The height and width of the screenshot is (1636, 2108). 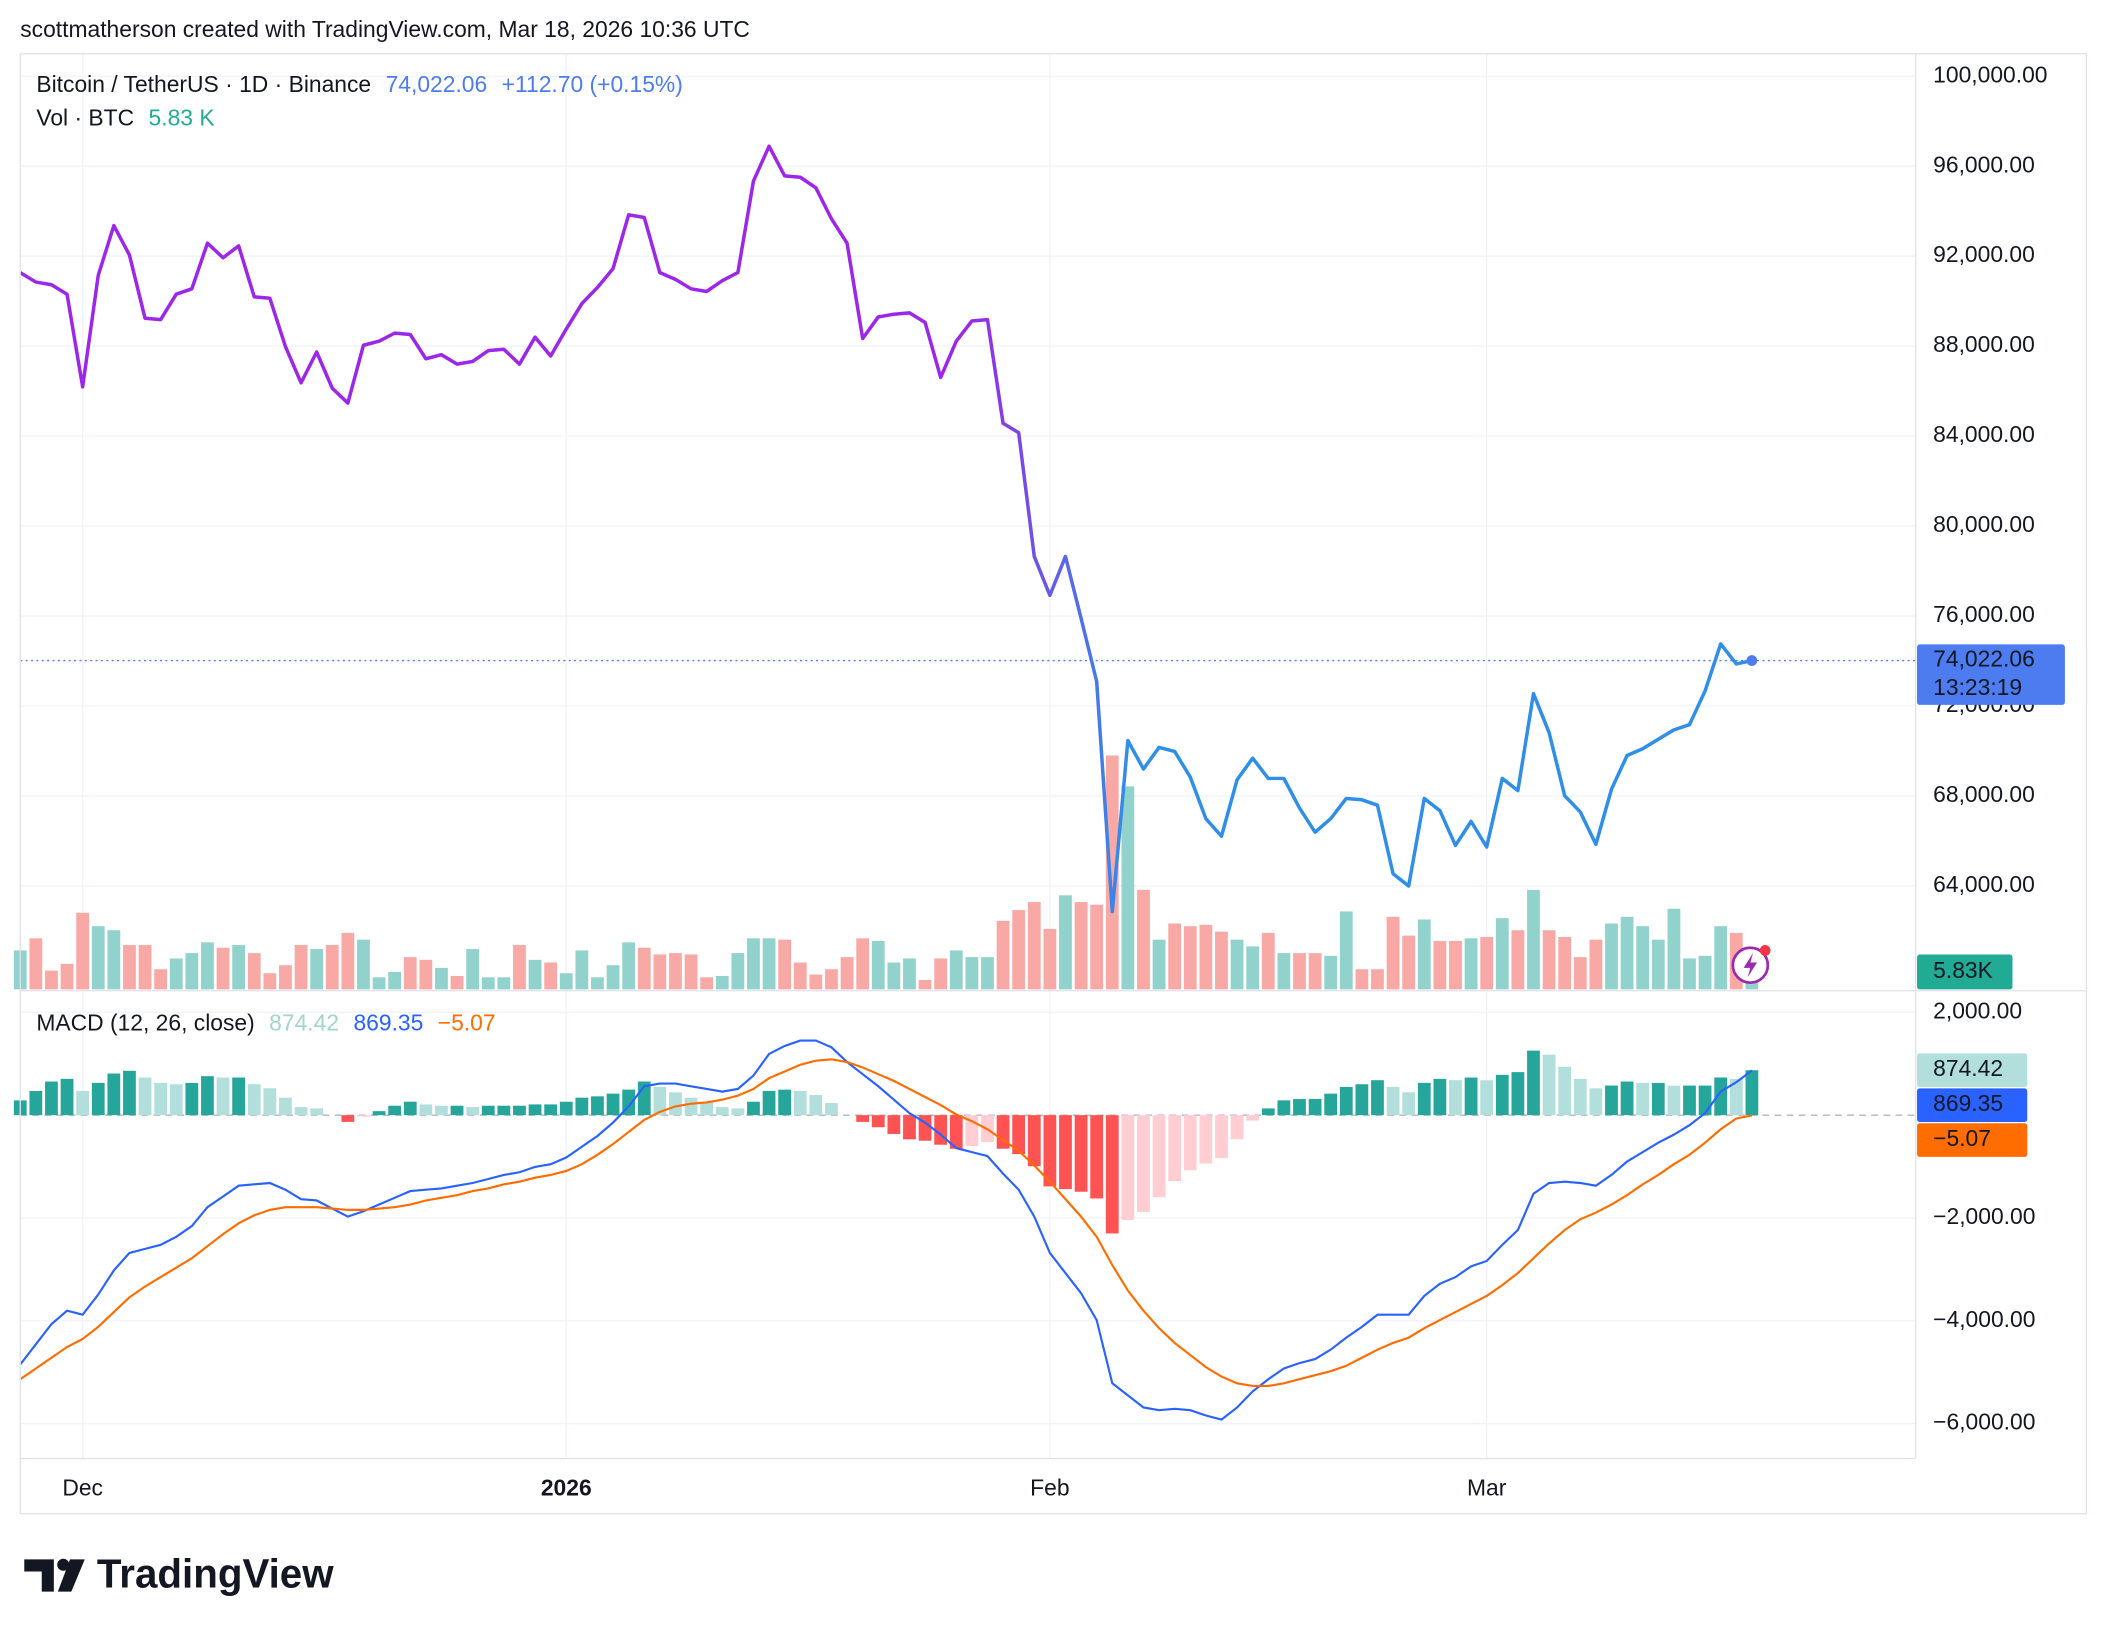 I want to click on x-tick-label: Mar, so click(x=1487, y=1488).